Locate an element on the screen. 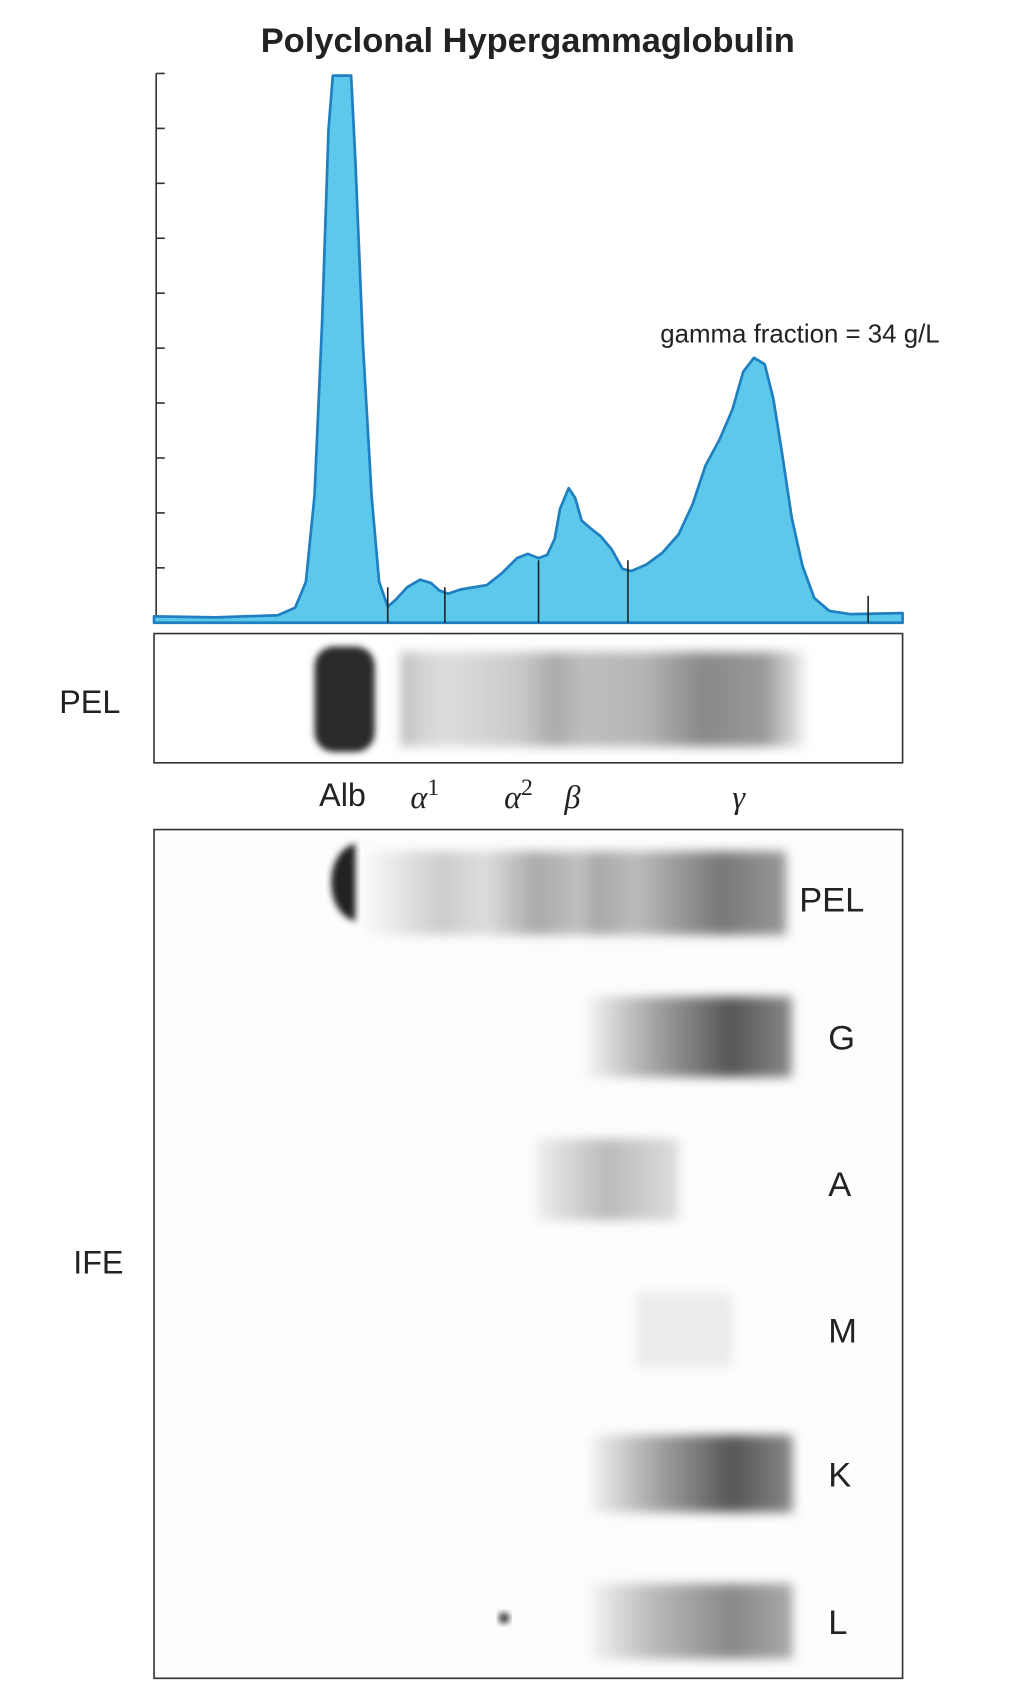 The image size is (1034, 1699). lane-label: A is located at coordinates (839, 1185).